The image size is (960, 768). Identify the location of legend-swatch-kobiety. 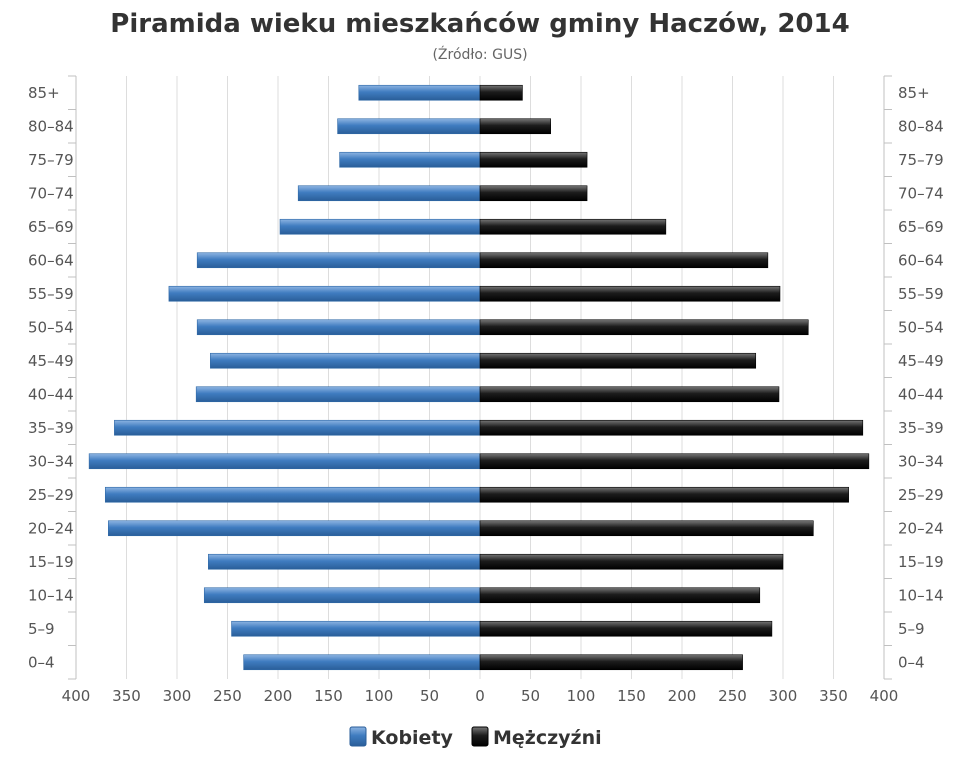
(358, 736).